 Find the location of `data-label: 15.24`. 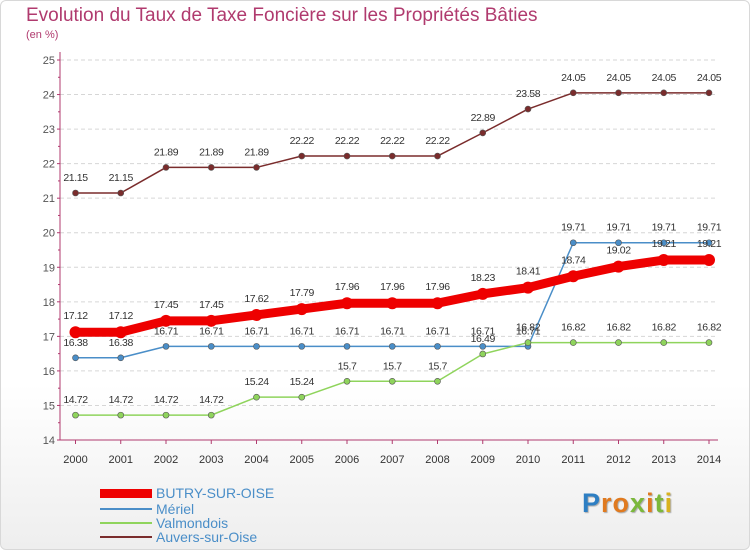

data-label: 15.24 is located at coordinates (302, 382).